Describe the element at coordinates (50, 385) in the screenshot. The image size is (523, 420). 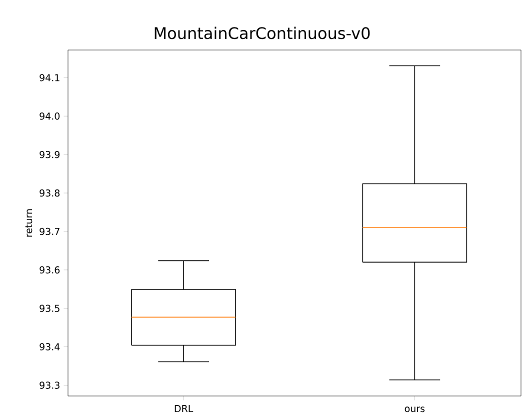
I see `y-tick-label: 93.3` at that location.